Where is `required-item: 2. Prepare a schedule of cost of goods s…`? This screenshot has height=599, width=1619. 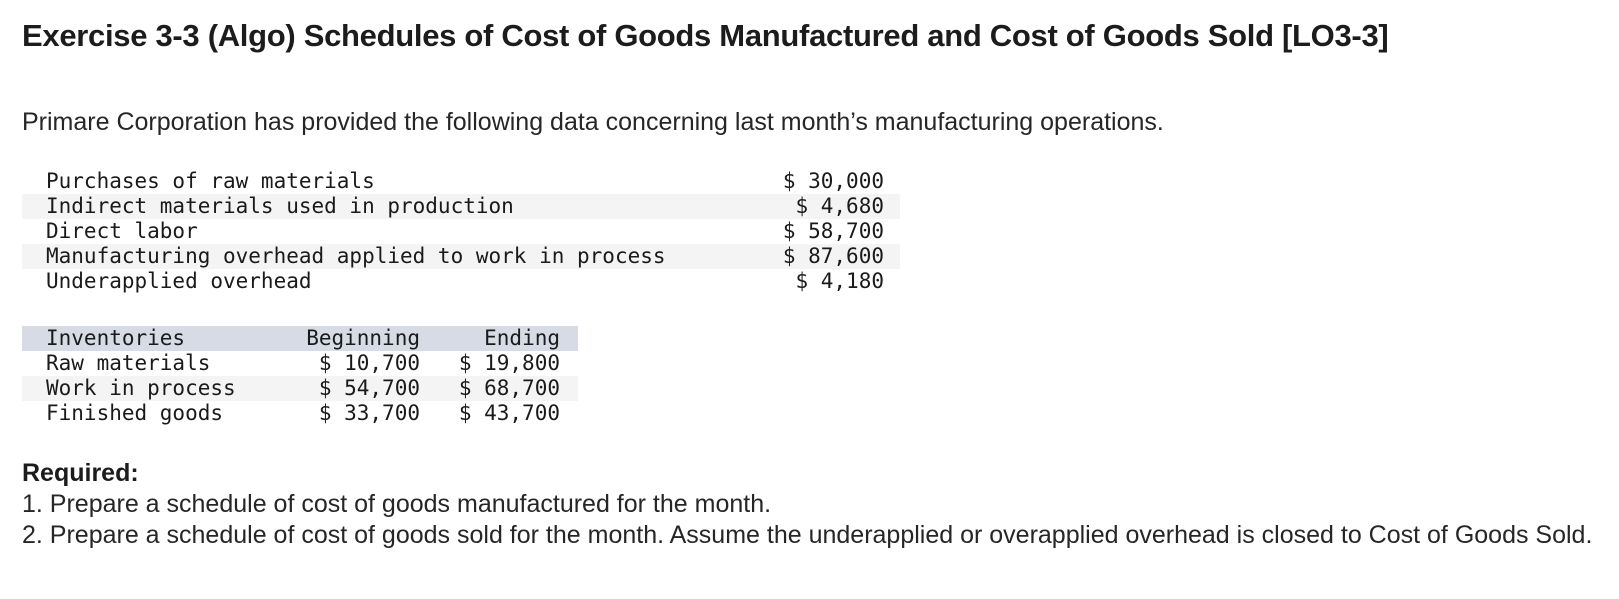
required-item: 2. Prepare a schedule of cost of goods s… is located at coordinates (807, 535).